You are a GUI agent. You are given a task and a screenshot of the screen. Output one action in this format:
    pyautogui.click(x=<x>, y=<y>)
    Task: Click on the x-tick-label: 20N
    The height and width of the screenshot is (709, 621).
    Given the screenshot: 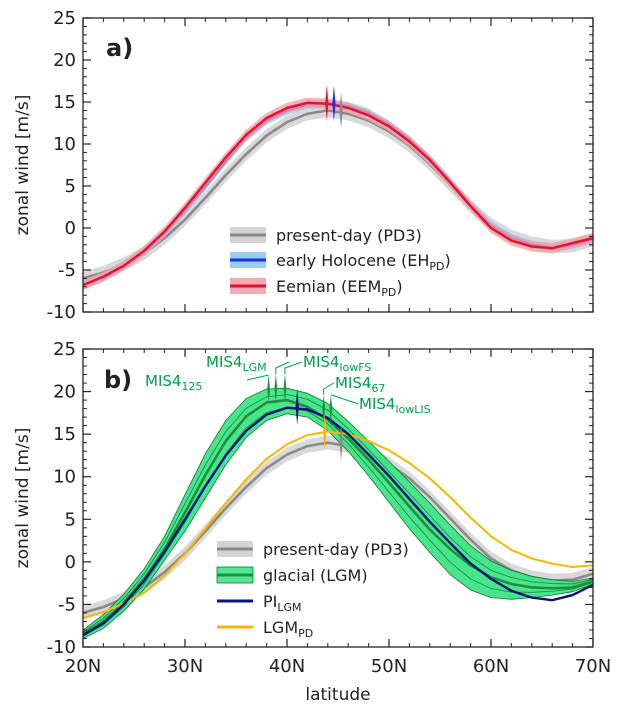 What is the action you would take?
    pyautogui.click(x=83, y=666)
    